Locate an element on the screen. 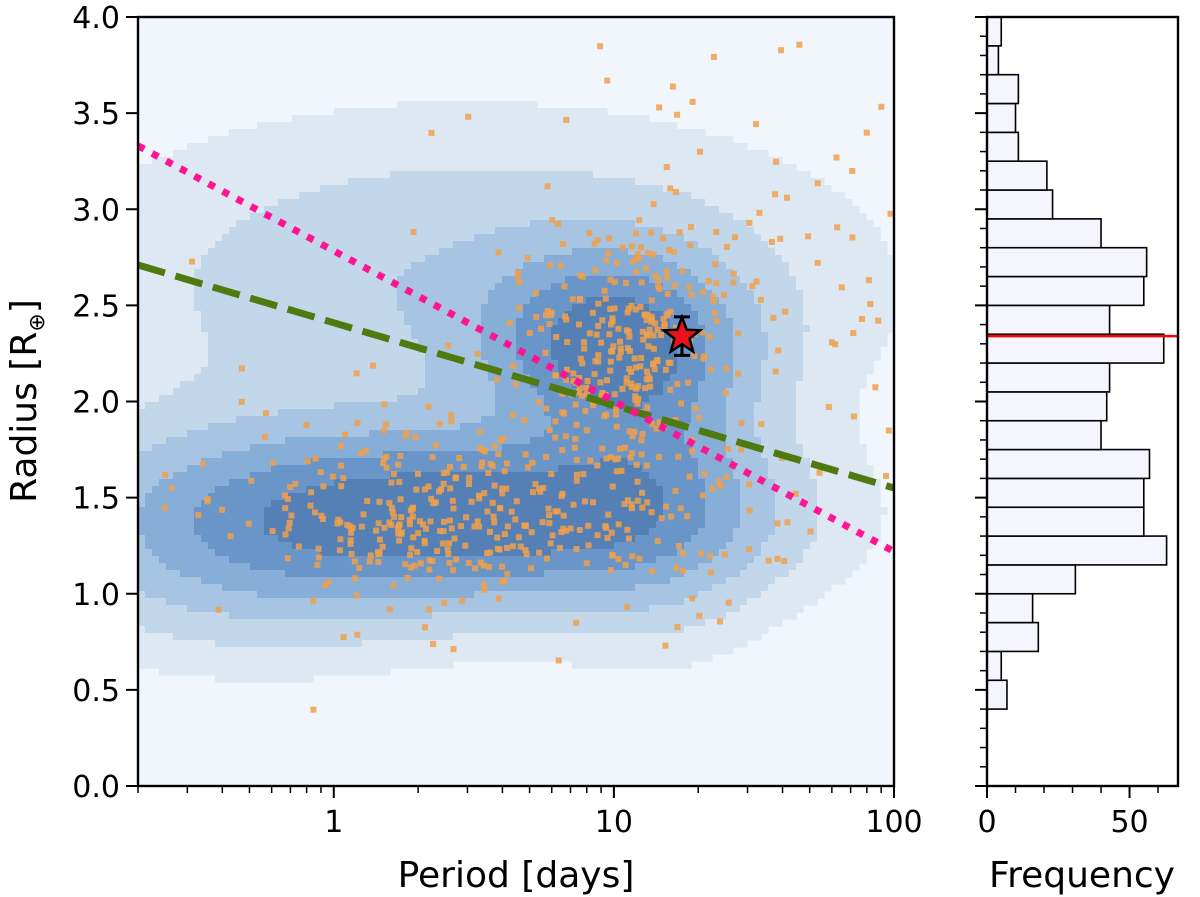 This screenshot has width=1200, height=897. x-tick-label: 100 is located at coordinates (893, 822).